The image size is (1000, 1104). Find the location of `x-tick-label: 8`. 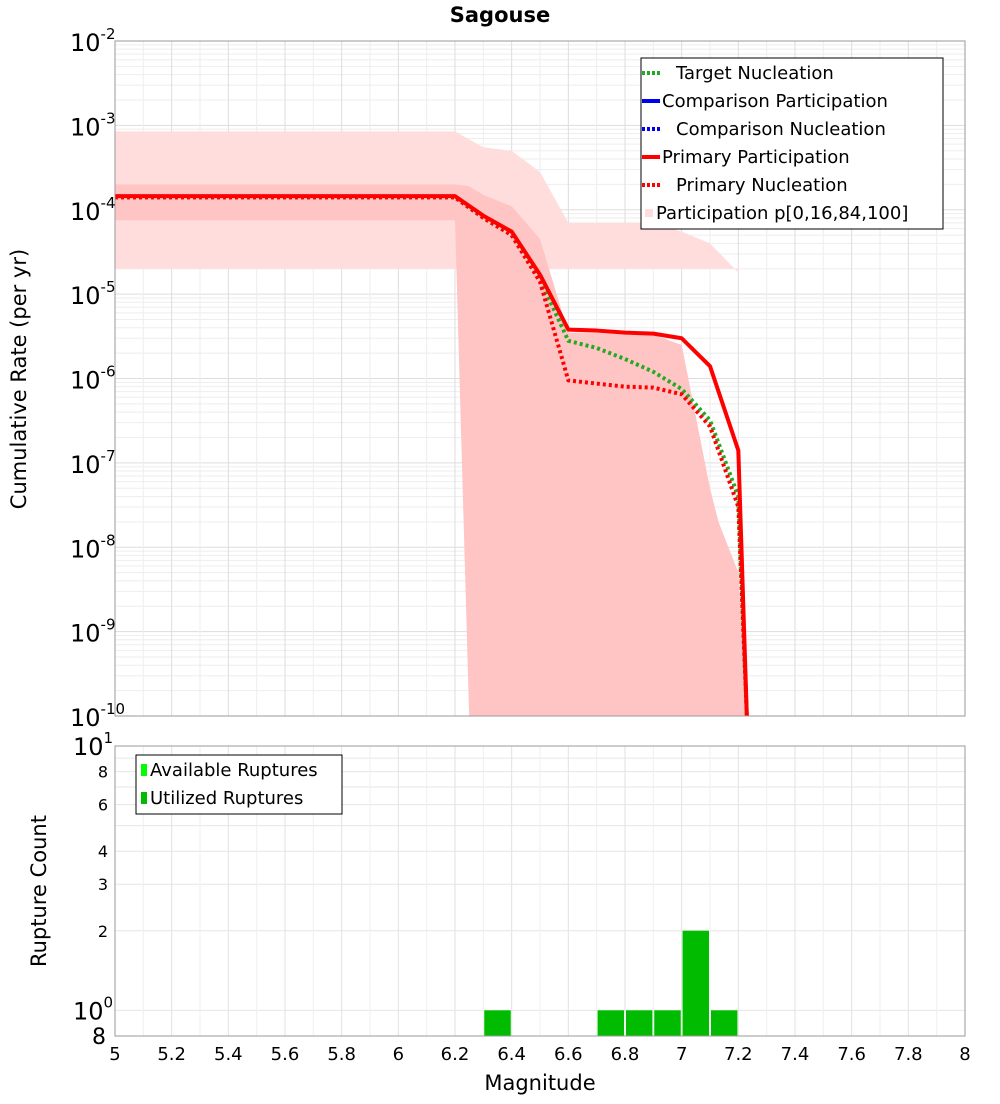

x-tick-label: 8 is located at coordinates (964, 1054).